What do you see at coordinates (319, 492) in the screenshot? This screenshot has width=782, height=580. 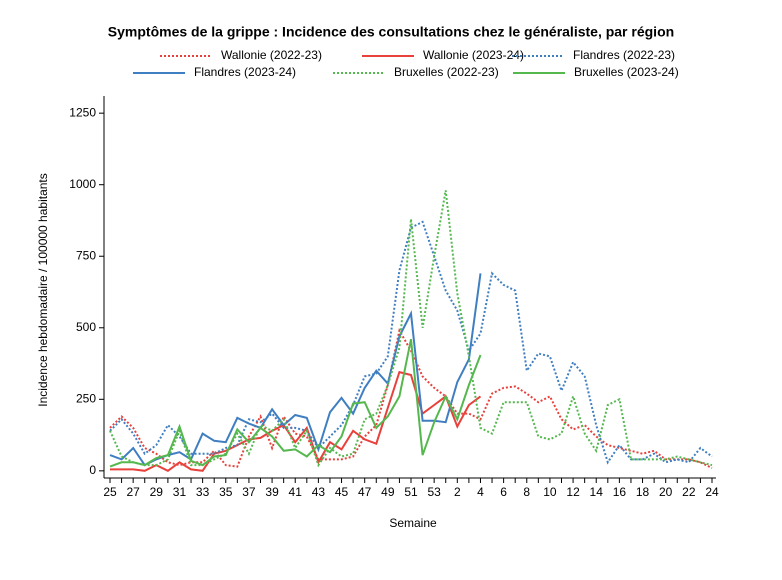 I see `x-tick-label: 43` at bounding box center [319, 492].